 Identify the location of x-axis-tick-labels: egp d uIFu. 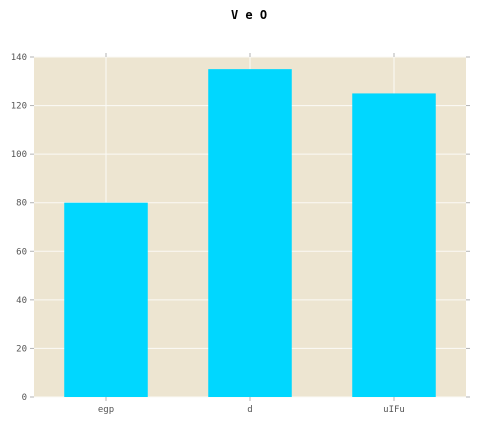
(251, 410).